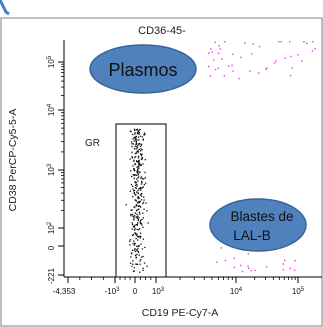 Image resolution: width=323 pixels, height=327 pixels. I want to click on x-tick-label-1e5: 105, so click(298, 291).